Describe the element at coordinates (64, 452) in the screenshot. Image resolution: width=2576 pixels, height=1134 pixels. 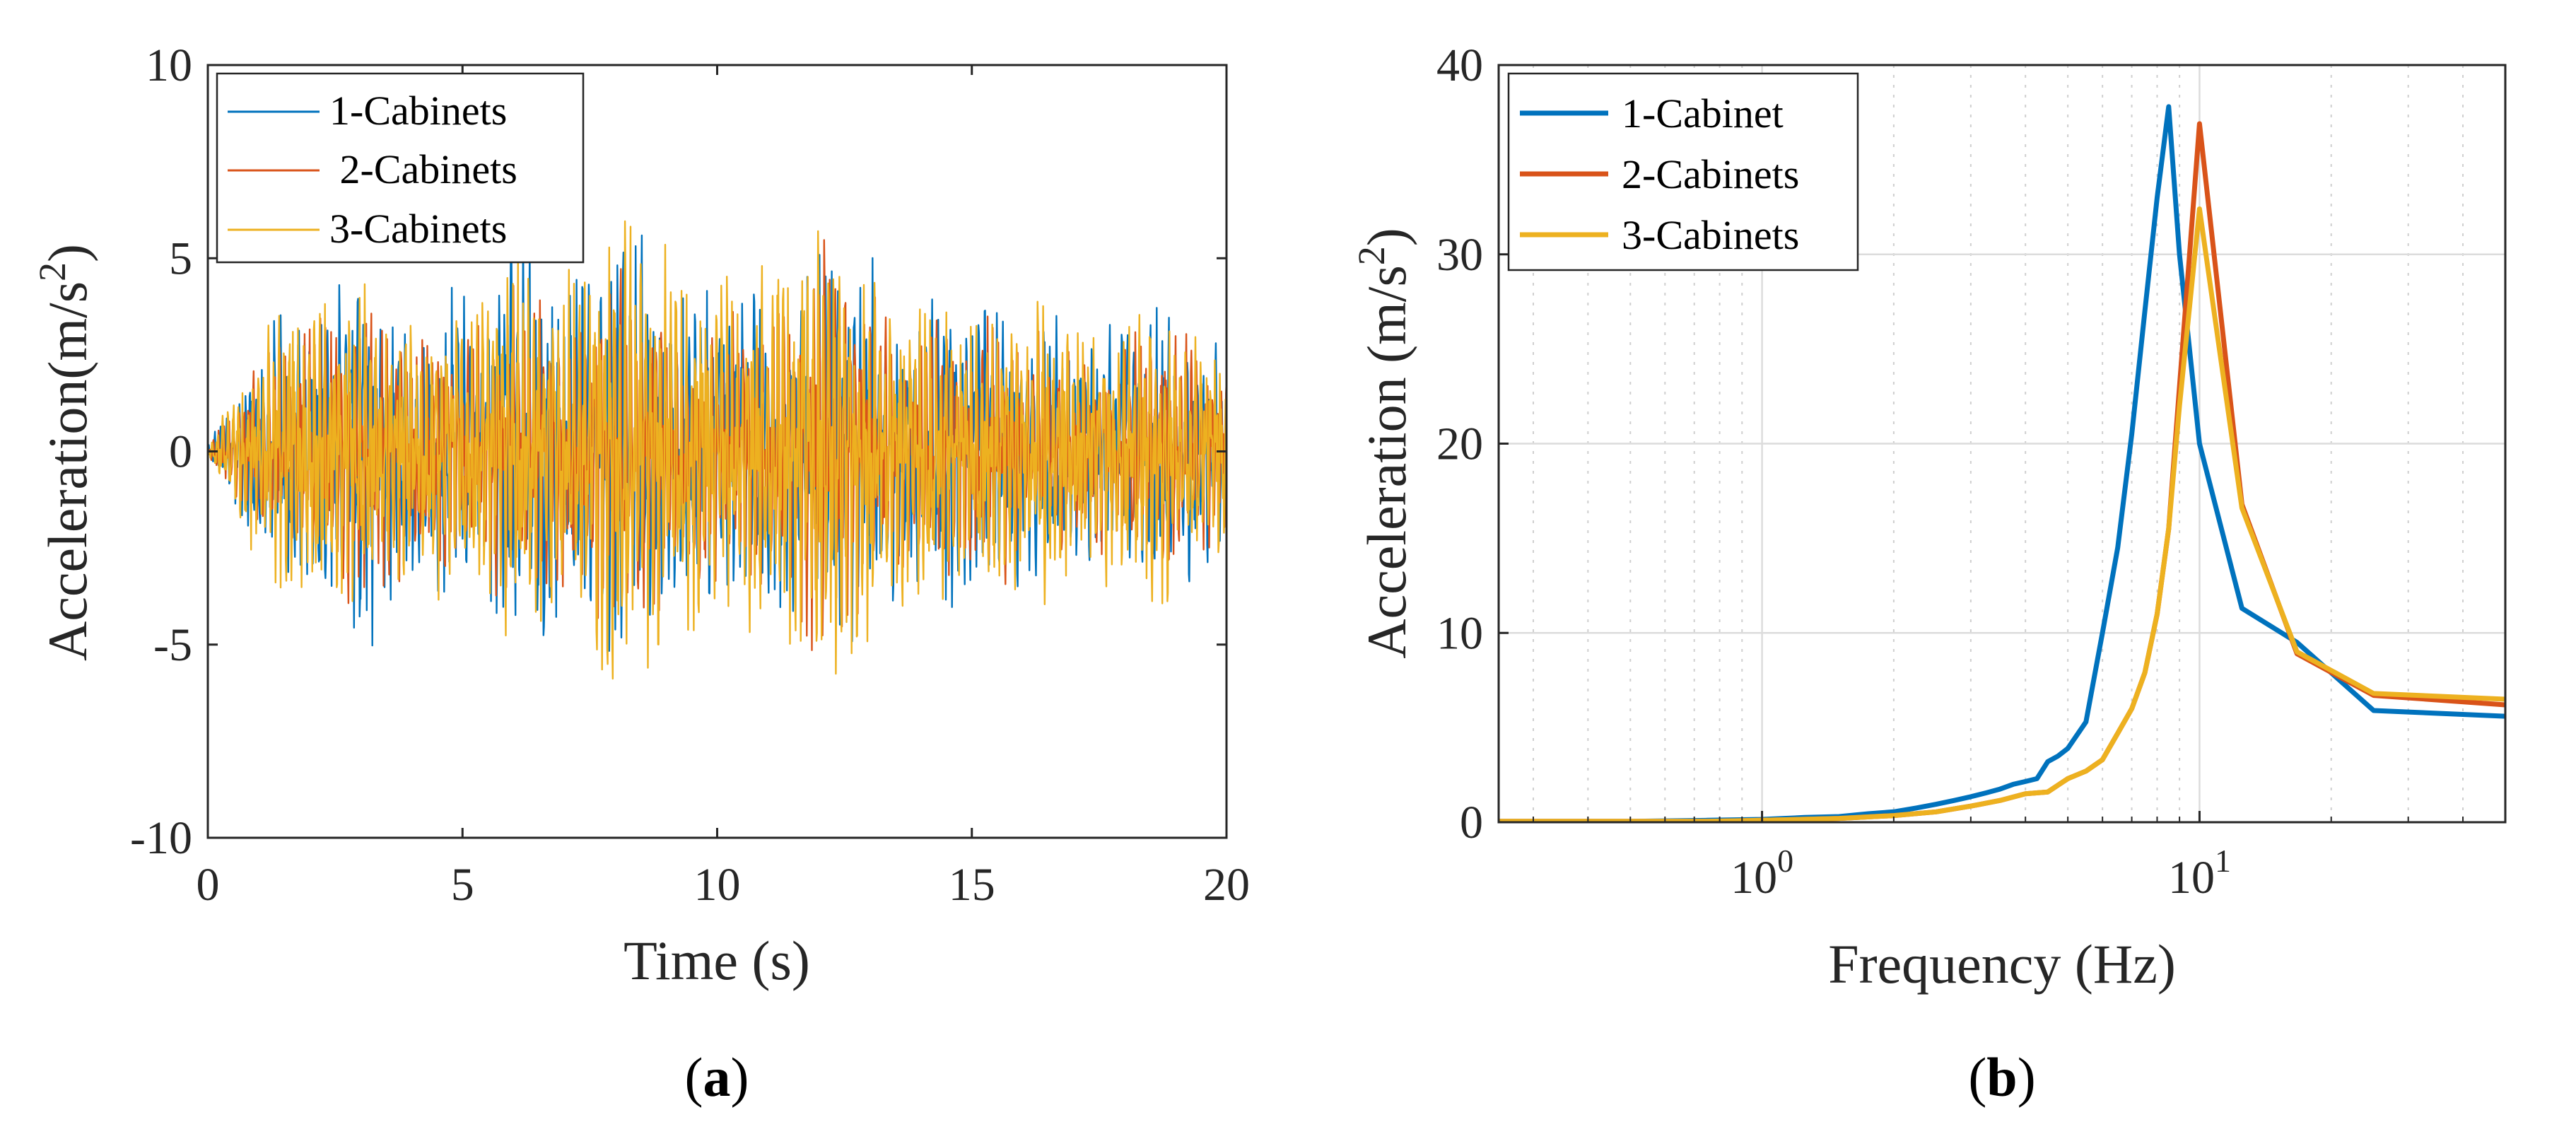
I see `panel-a-y-axis-label: Acceleration(m/s2)` at that location.